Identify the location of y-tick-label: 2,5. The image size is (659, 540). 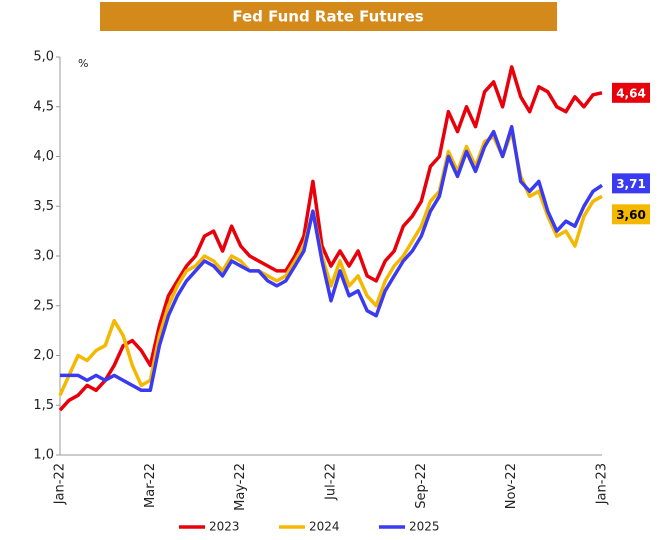
(43, 305).